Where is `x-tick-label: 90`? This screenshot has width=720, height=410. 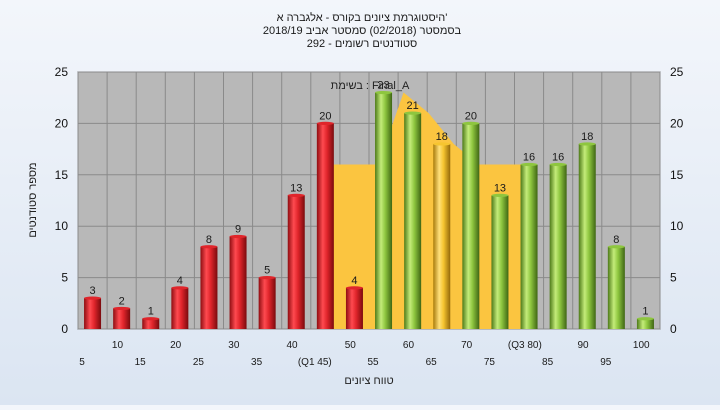 x-tick-label: 90 is located at coordinates (584, 345).